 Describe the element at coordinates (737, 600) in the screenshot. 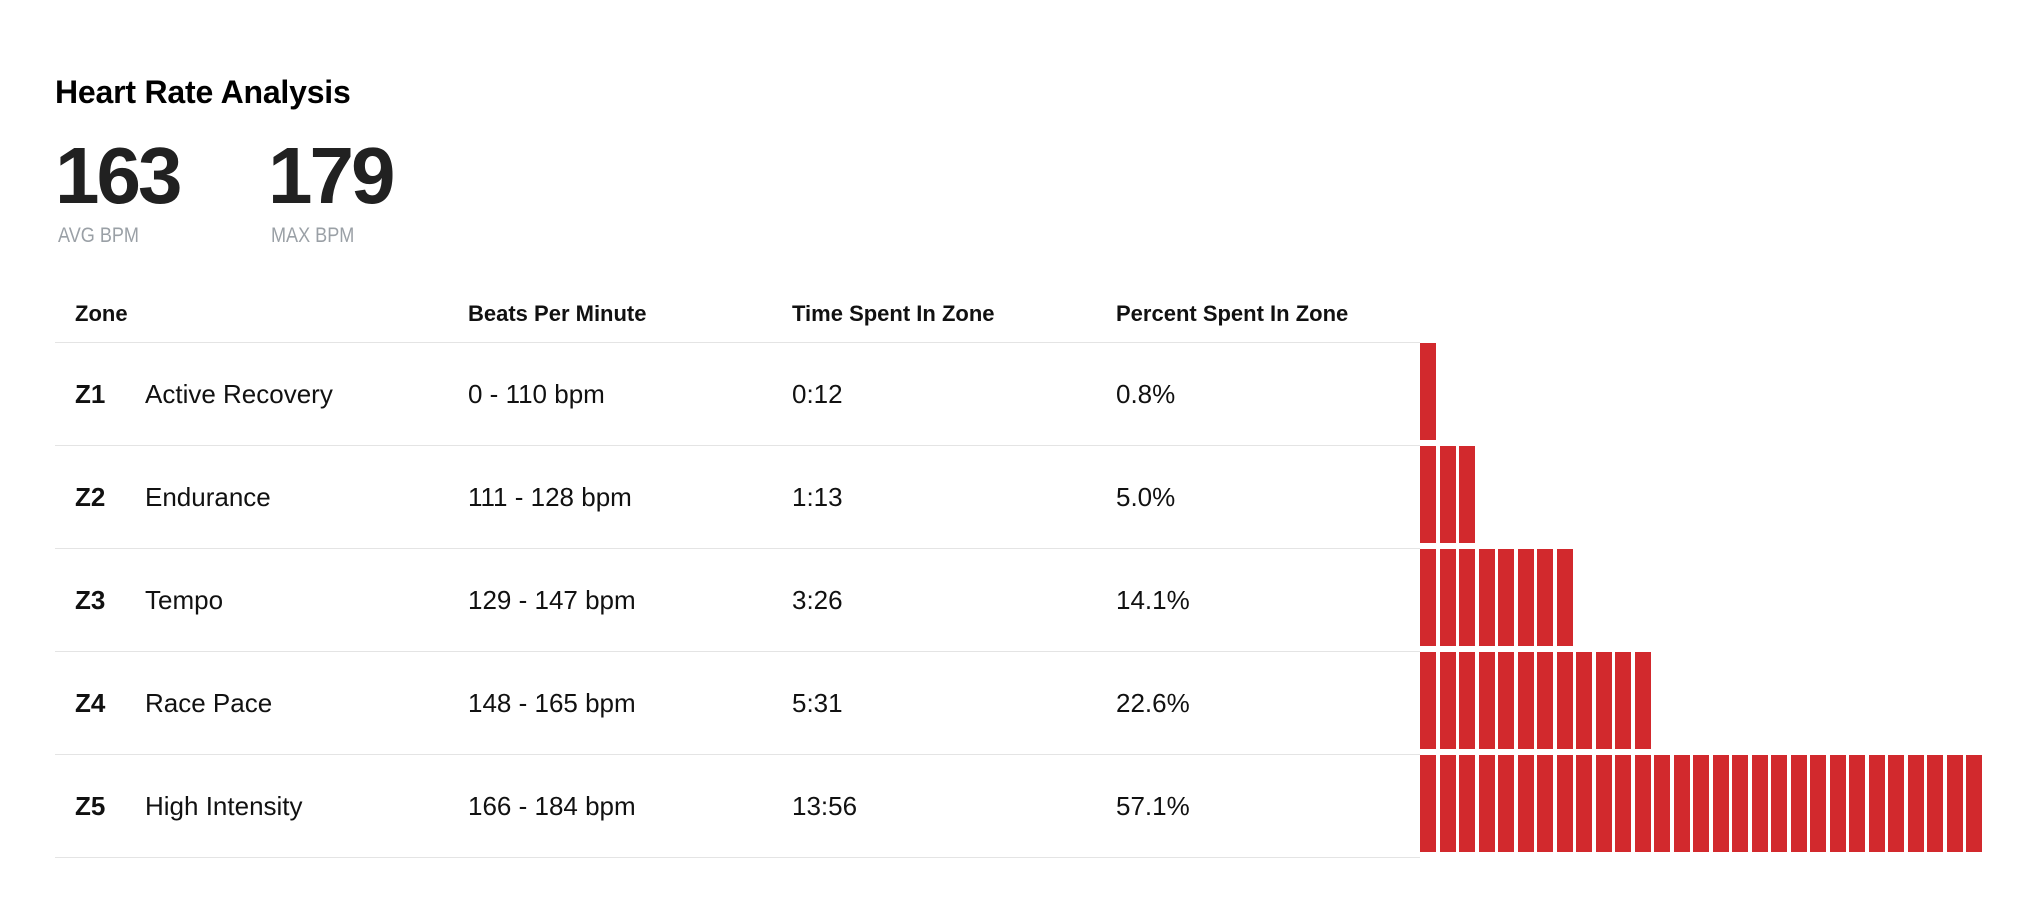

I see `table-row: Z3 Tempo 129 - 147 bpm 3:26 14.1%` at that location.